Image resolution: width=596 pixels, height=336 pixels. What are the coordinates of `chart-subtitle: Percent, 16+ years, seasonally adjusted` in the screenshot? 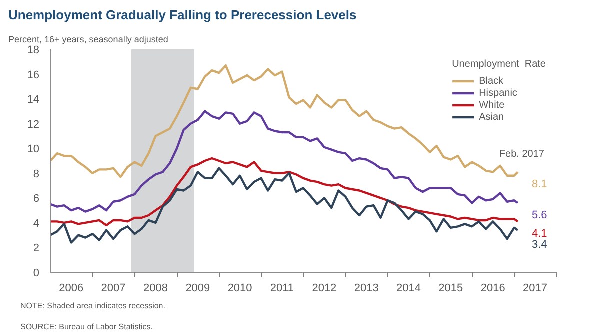 It's located at (88, 39).